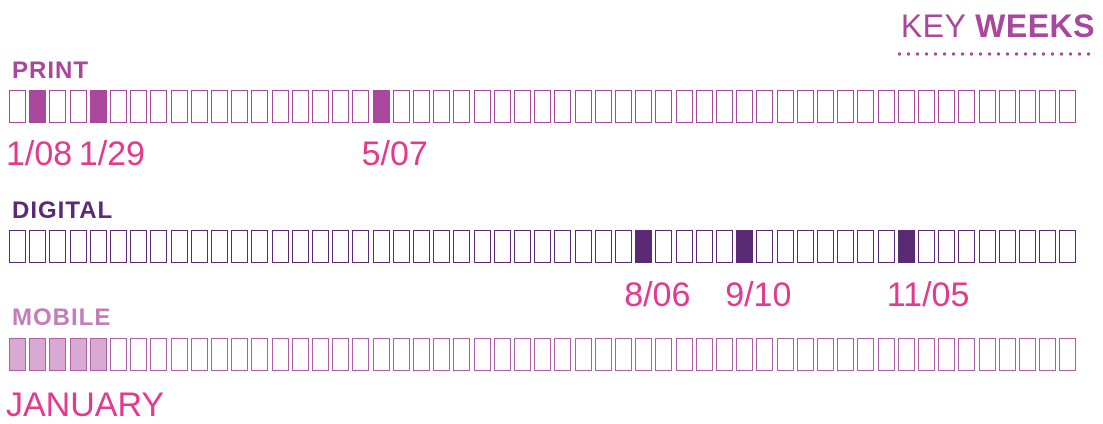 This screenshot has width=1103, height=424. Describe the element at coordinates (1035, 26) in the screenshot. I see `title-bold: WEEKS` at that location.